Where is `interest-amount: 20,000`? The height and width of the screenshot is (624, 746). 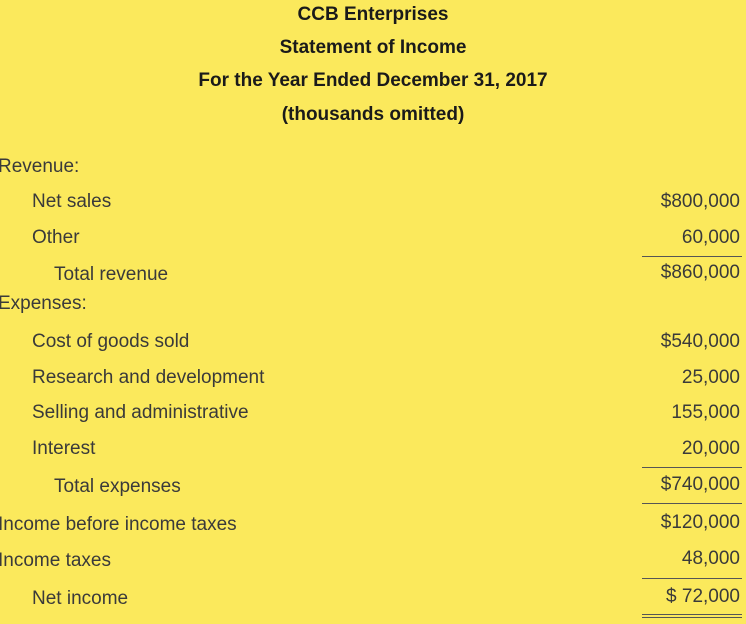
interest-amount: 20,000 is located at coordinates (710, 448).